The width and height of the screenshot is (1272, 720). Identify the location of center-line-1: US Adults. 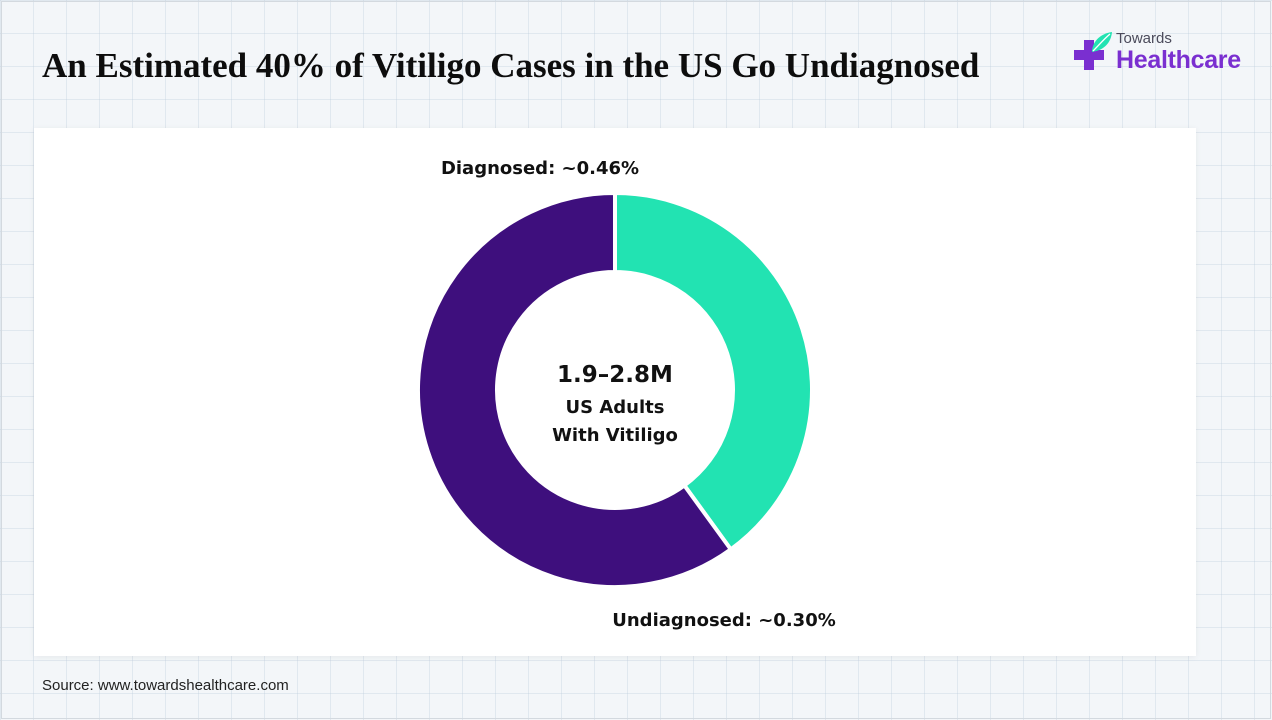
(615, 407).